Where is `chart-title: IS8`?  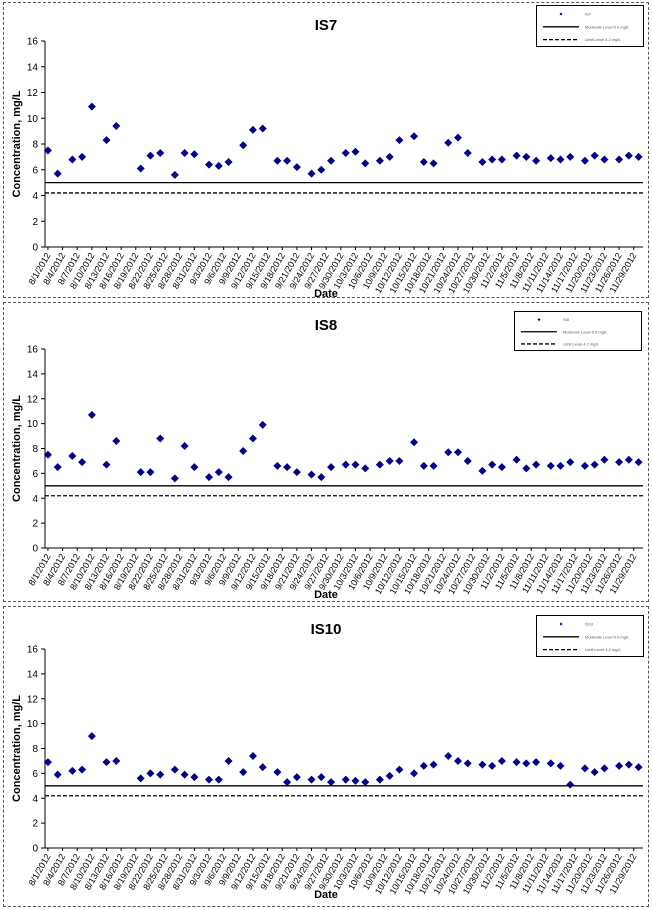
chart-title: IS8 is located at coordinates (326, 325).